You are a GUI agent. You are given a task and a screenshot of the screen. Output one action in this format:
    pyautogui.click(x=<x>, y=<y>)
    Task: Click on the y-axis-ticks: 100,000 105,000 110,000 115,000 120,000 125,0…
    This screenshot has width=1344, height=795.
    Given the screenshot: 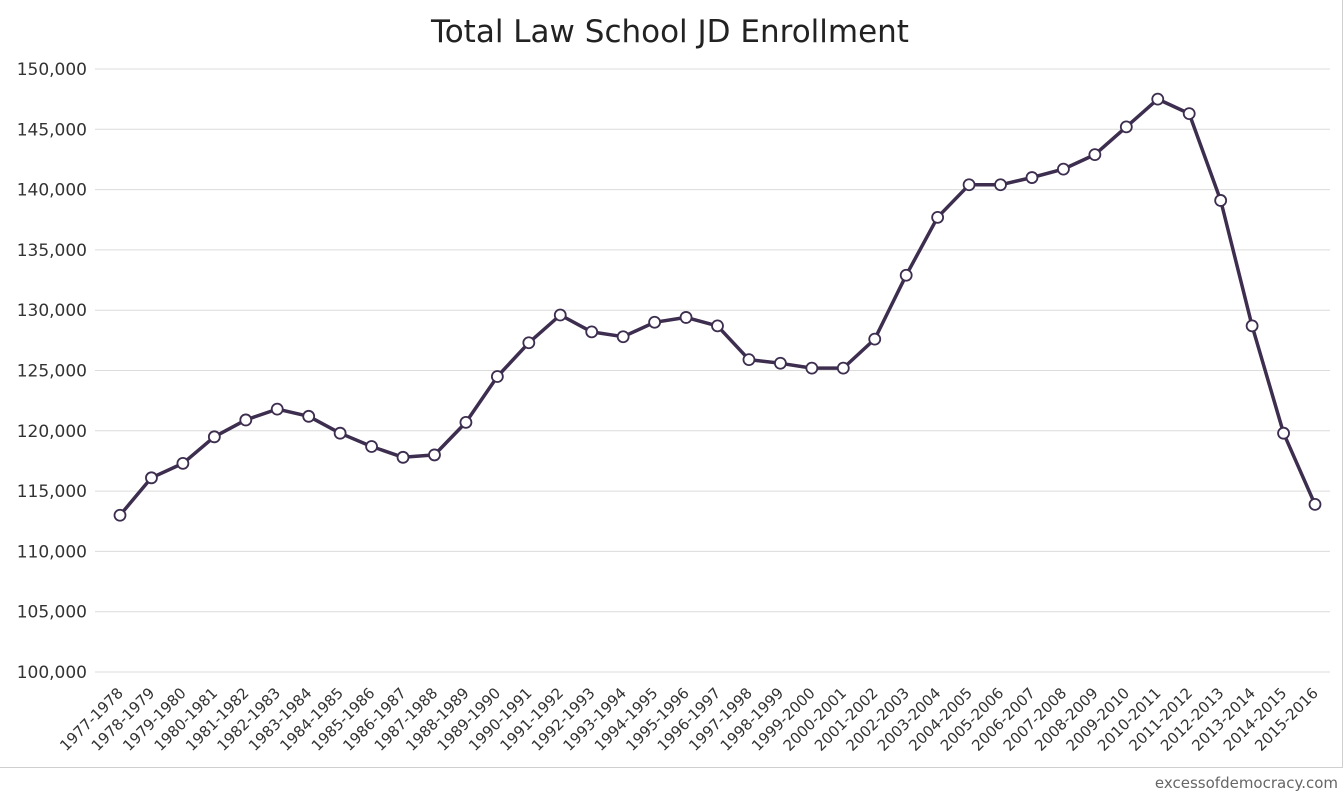 What is the action you would take?
    pyautogui.click(x=52, y=371)
    